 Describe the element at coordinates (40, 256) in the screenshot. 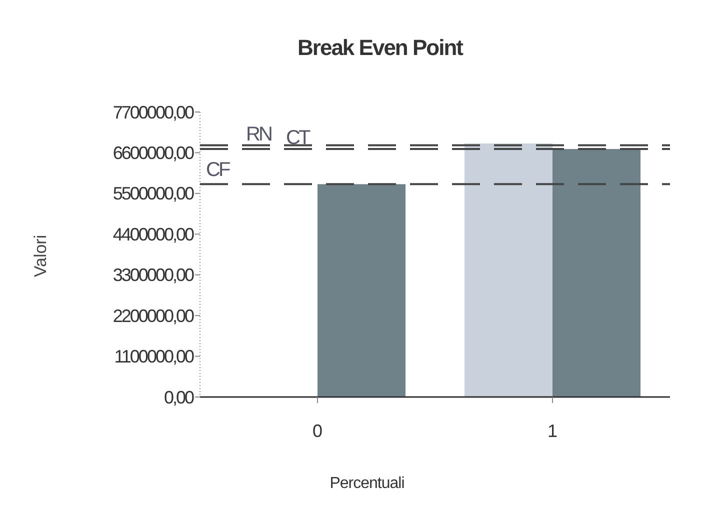

I see `y-axis-title: Valori` at that location.